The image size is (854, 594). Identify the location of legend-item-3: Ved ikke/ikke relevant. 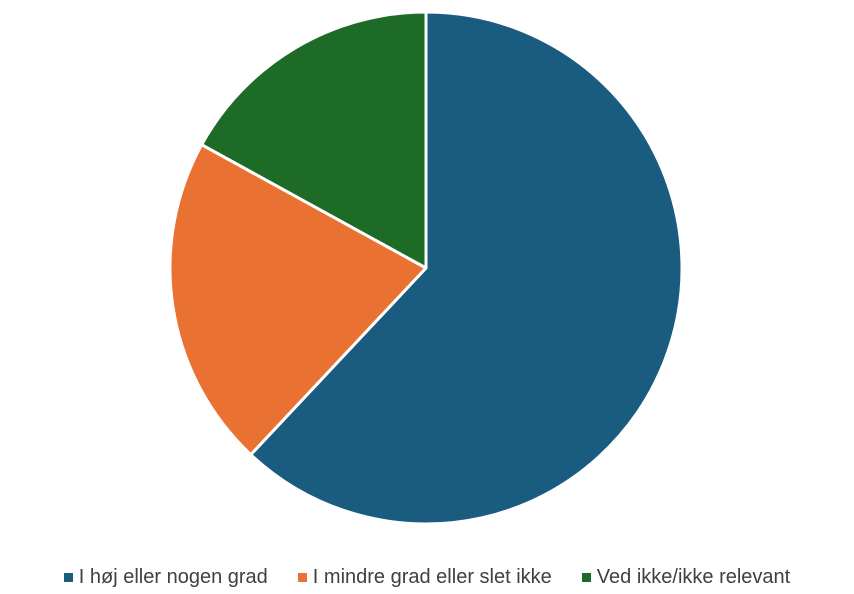
(686, 577).